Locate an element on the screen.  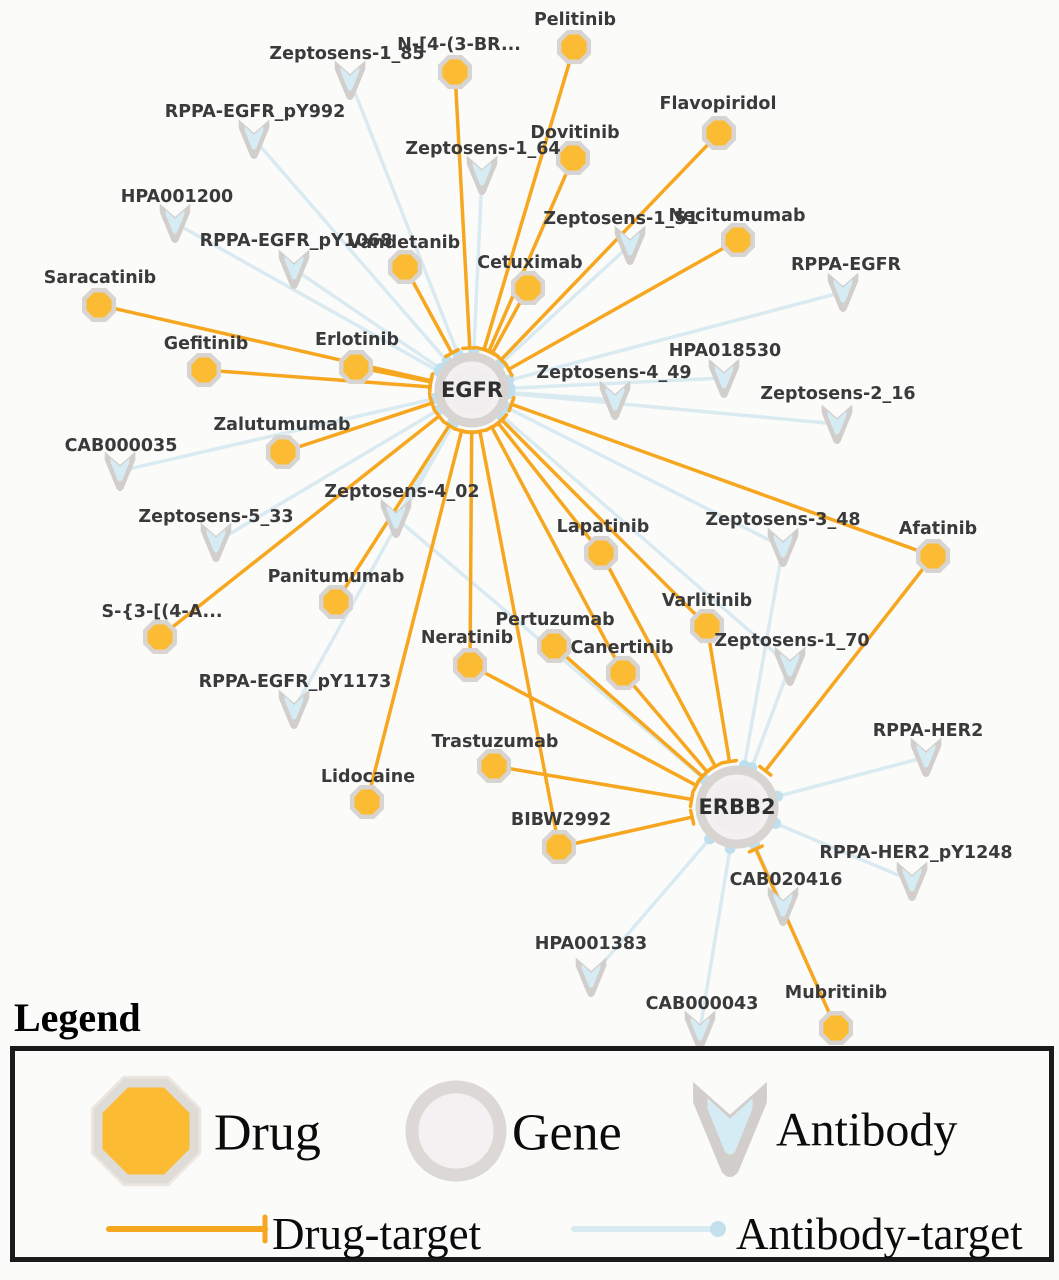
antibody-target-line-icon is located at coordinates (648, 1229).